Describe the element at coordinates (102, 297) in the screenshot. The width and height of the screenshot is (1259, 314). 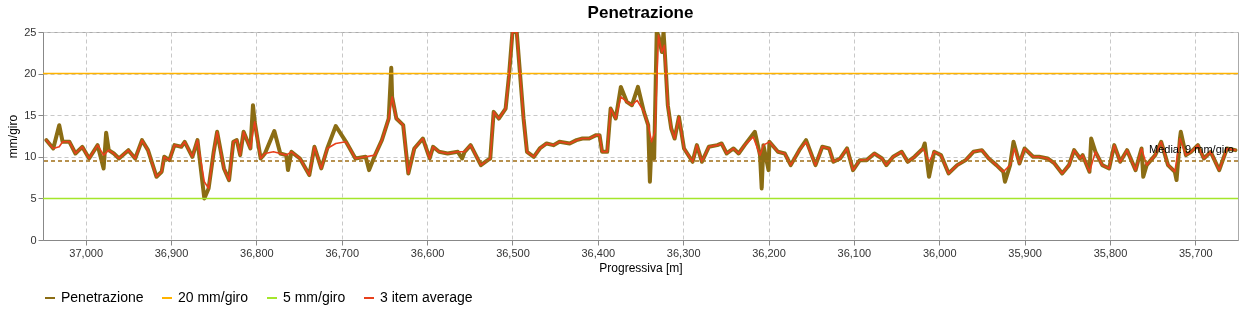
I see `legend-label: Penetrazione` at that location.